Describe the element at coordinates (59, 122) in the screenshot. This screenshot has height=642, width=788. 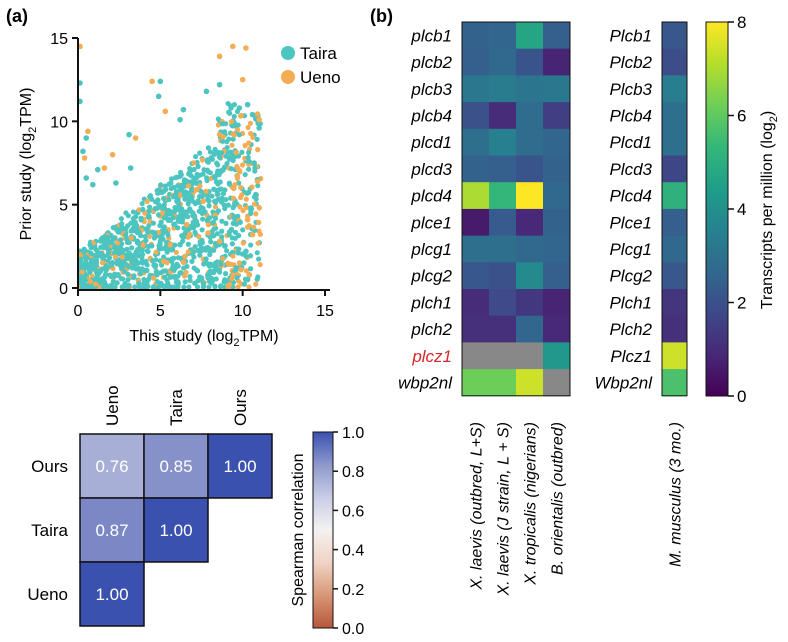
I see `y-tick-label: 10` at that location.